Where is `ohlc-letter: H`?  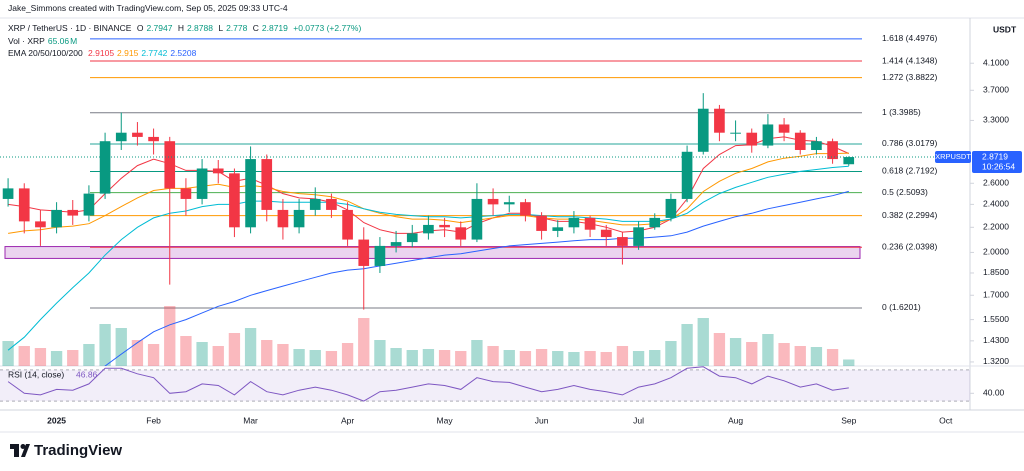 ohlc-letter: H is located at coordinates (180, 28).